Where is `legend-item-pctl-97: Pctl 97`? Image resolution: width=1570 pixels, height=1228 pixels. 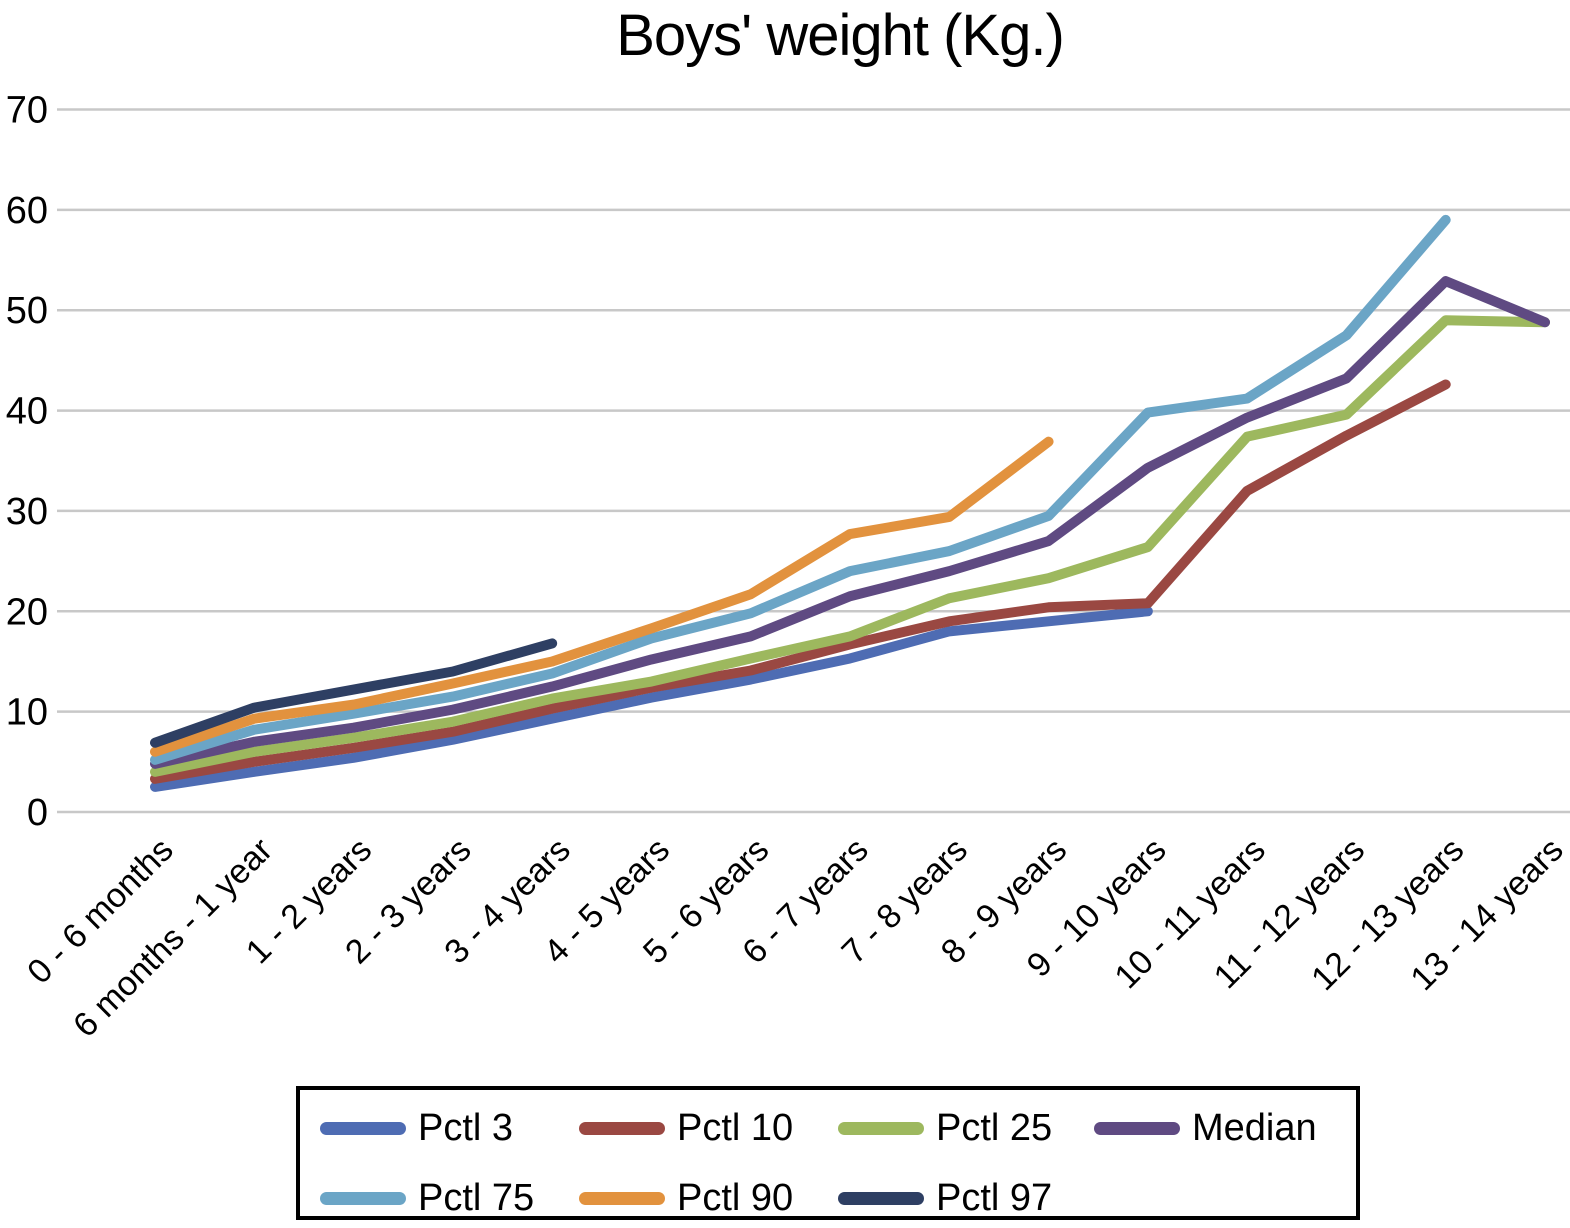
legend-item-pctl-97: Pctl 97 is located at coordinates (945, 1198).